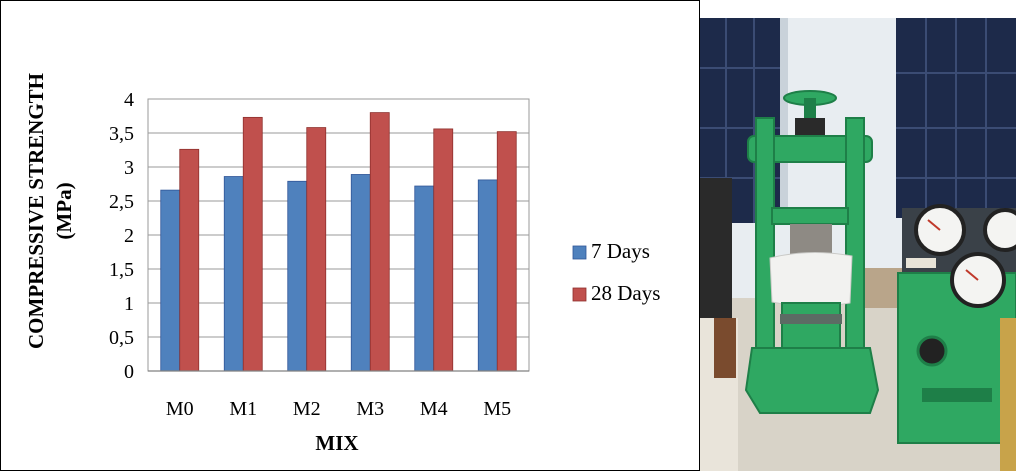 The width and height of the screenshot is (1016, 472). I want to click on y-tick-label: 0,5, so click(121, 338).